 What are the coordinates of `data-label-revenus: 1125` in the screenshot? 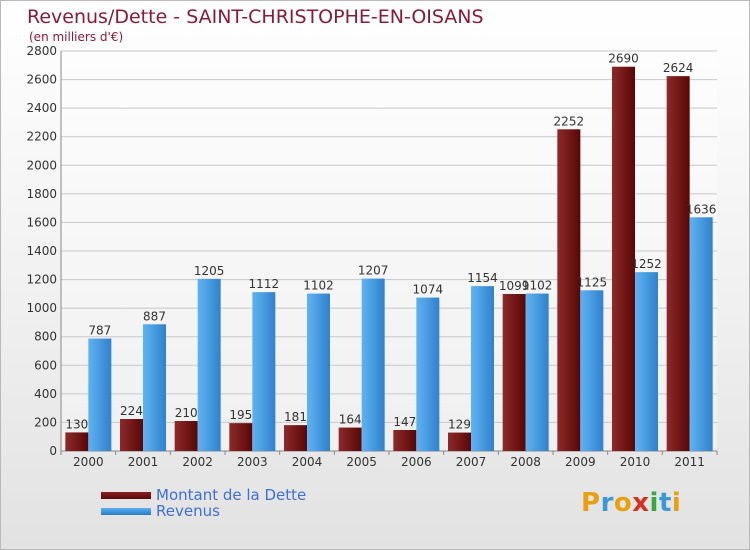 It's located at (592, 282).